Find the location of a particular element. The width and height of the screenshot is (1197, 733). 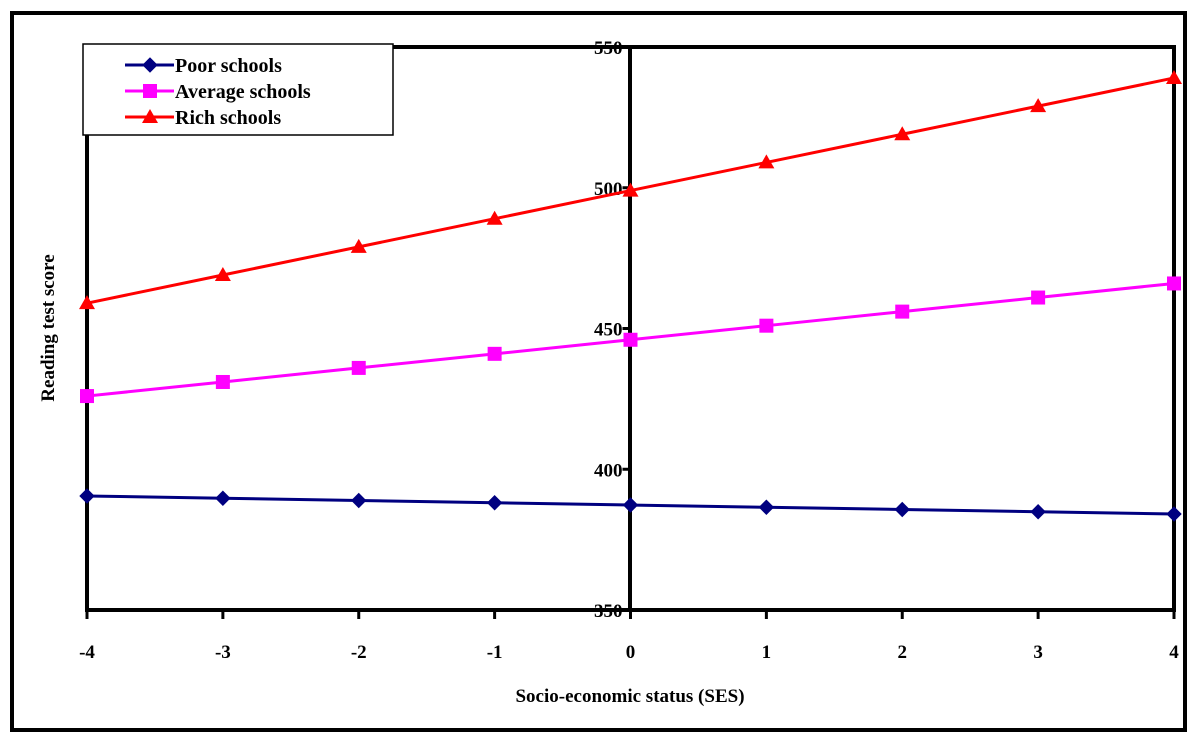

legend-item-average-schools: Average schools is located at coordinates (218, 92).